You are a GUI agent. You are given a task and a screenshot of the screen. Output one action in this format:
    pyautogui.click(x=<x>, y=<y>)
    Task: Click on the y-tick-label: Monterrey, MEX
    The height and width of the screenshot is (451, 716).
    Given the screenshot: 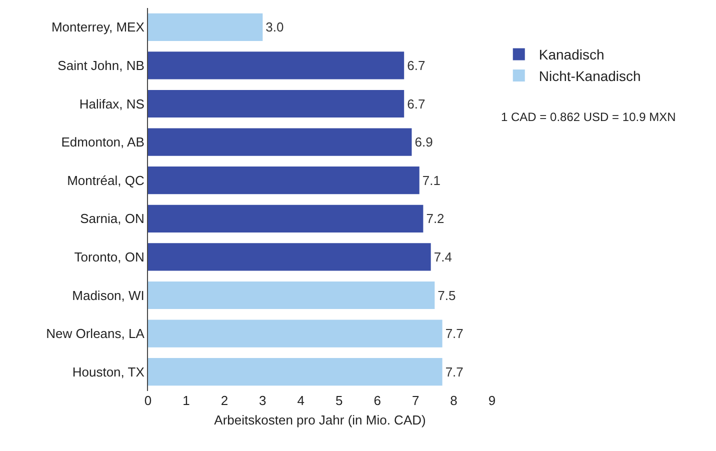 What is the action you would take?
    pyautogui.click(x=98, y=27)
    